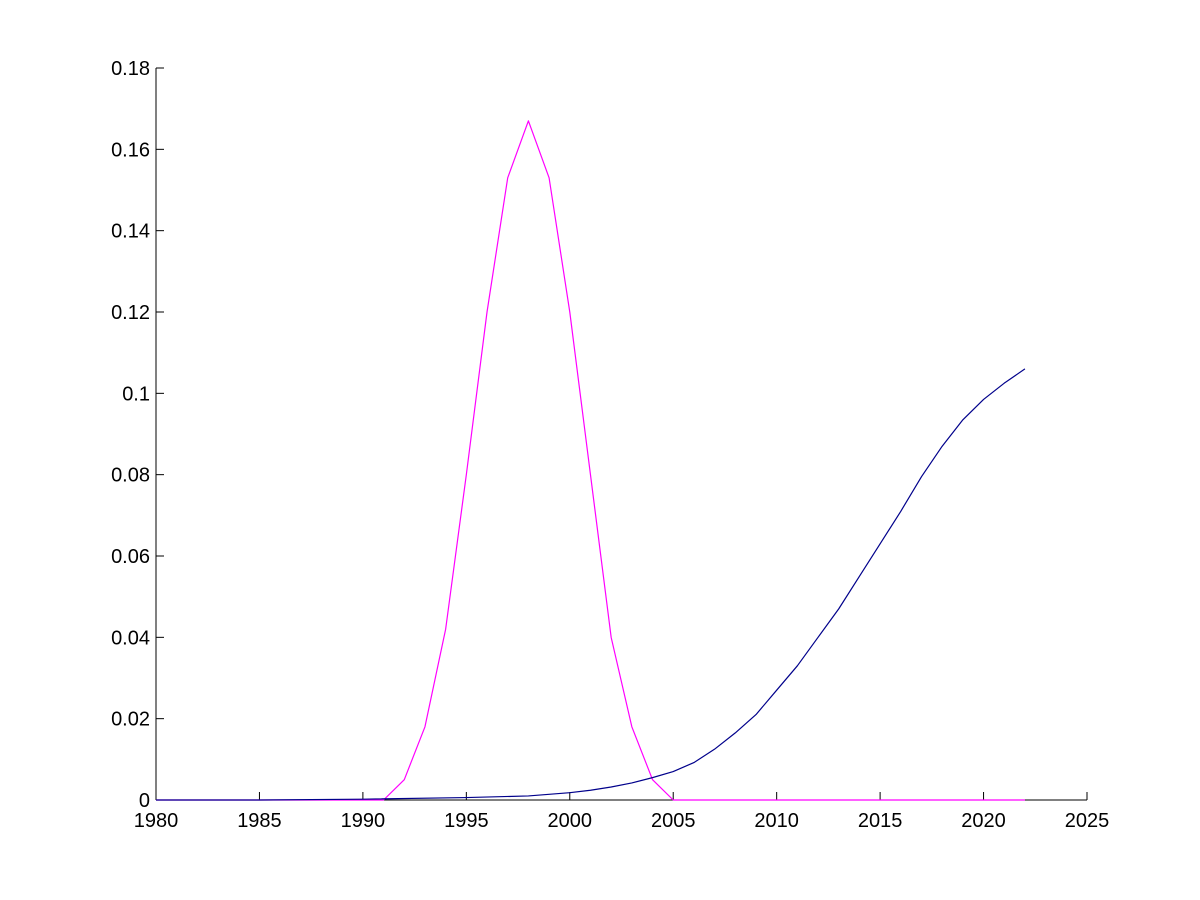  Describe the element at coordinates (880, 821) in the screenshot. I see `x-tick-label: 2015` at that location.